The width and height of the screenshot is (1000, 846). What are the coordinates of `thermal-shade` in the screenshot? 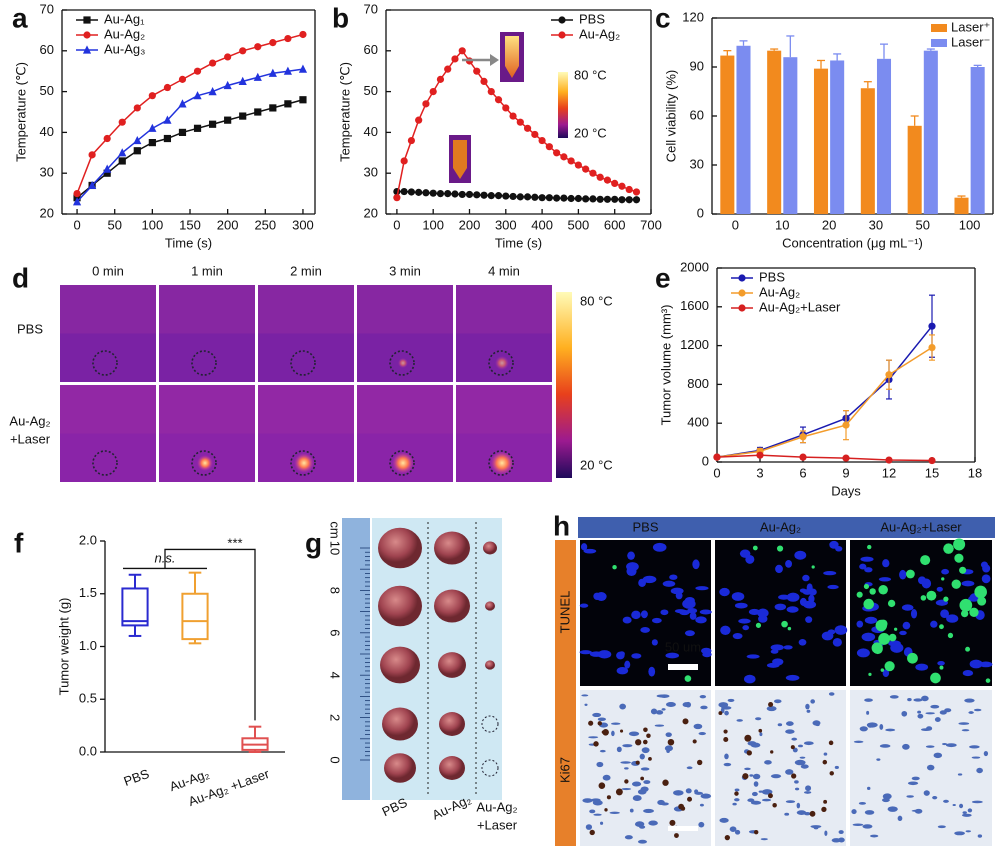 It's located at (405, 409).